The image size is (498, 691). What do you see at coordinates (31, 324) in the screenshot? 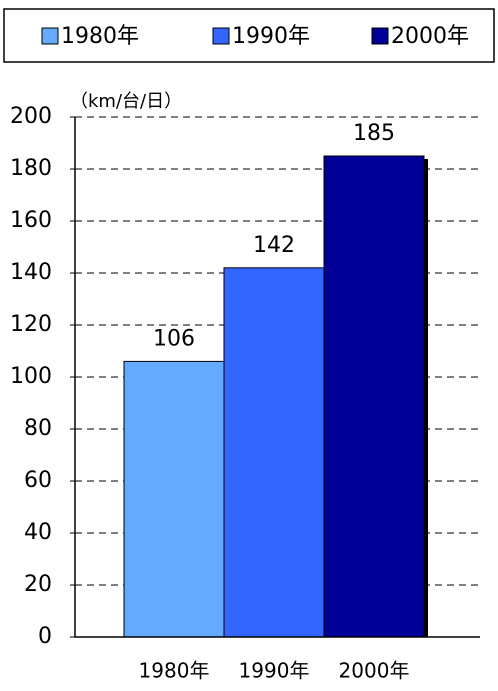
I see `y-tick-label: 120` at bounding box center [31, 324].